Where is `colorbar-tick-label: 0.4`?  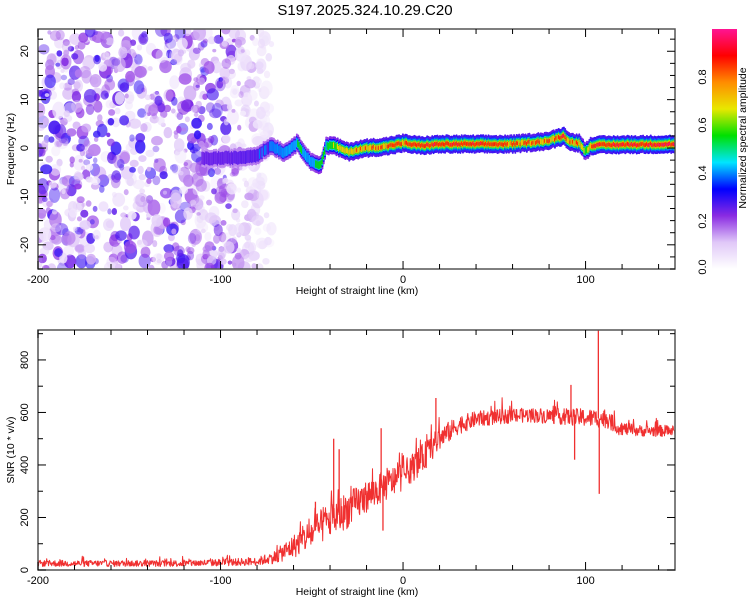 colorbar-tick-label: 0.4 is located at coordinates (703, 172).